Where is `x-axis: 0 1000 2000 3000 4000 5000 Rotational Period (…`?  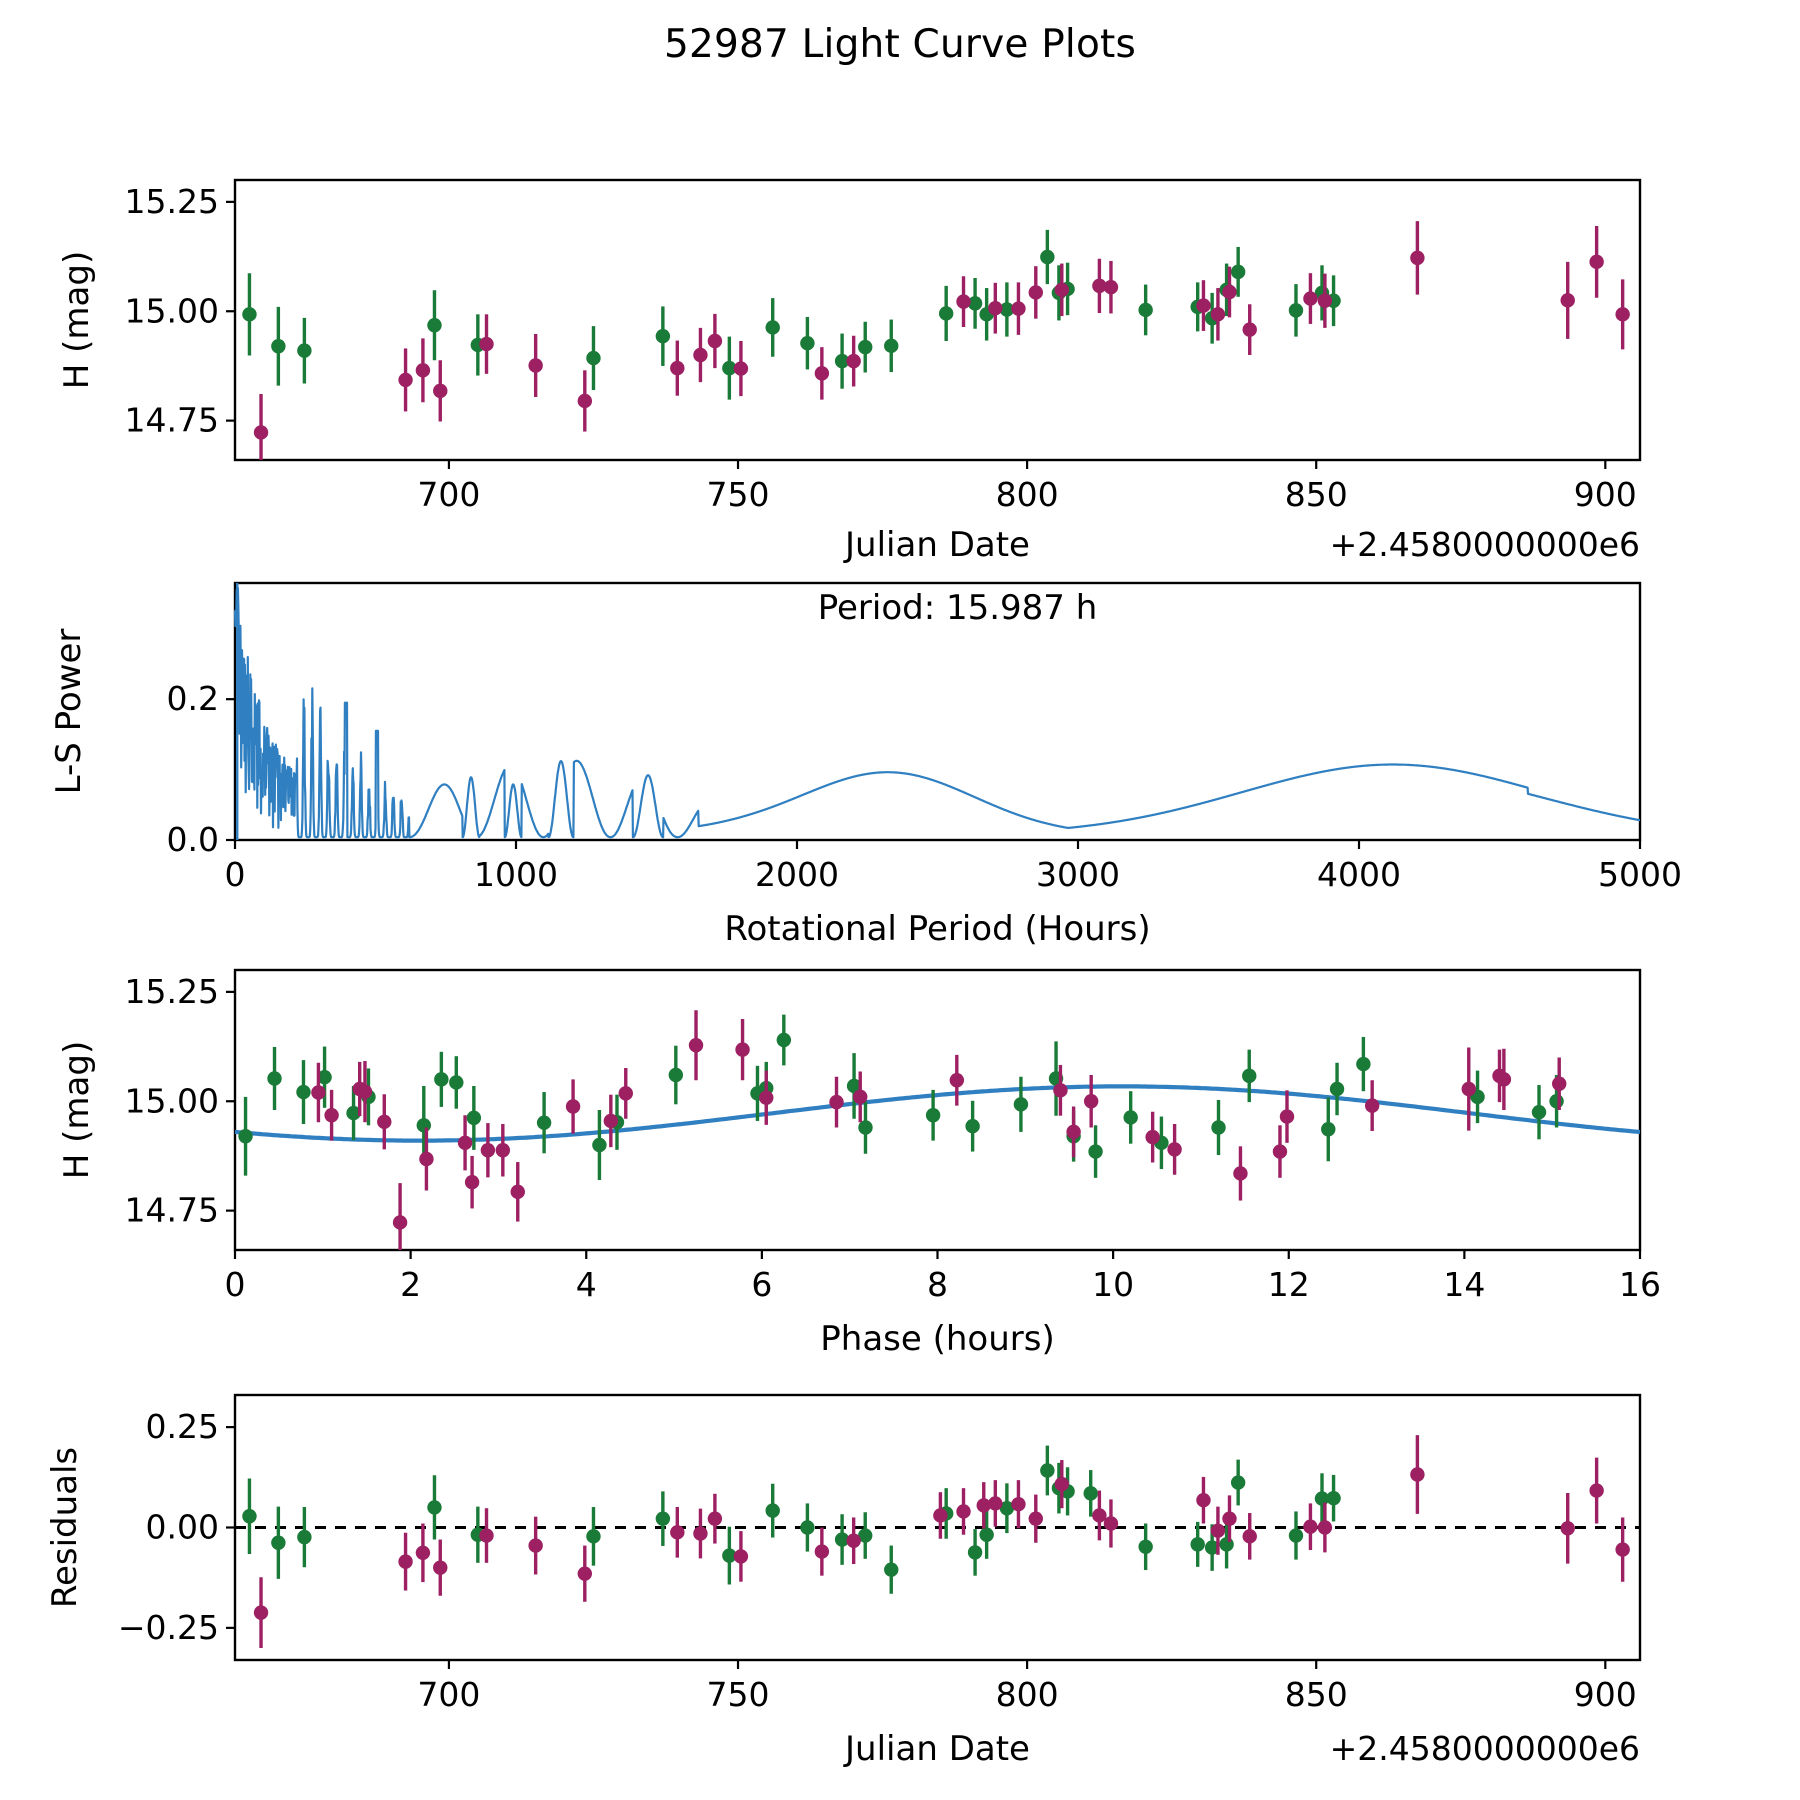
x-axis: 0 1000 2000 3000 4000 5000 Rotational Period (… is located at coordinates (953, 894).